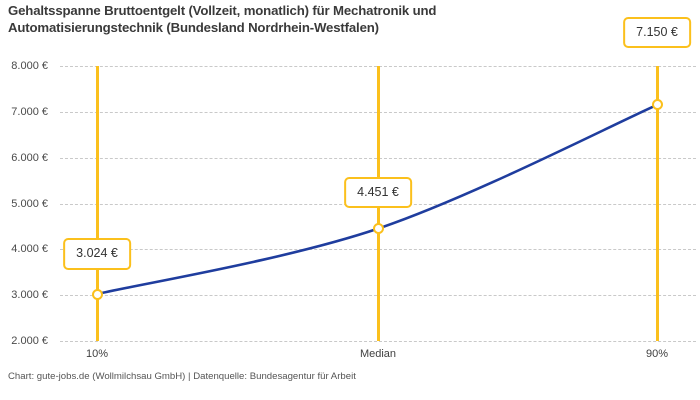 The image size is (700, 400). What do you see at coordinates (378, 341) in the screenshot?
I see `gridline` at bounding box center [378, 341].